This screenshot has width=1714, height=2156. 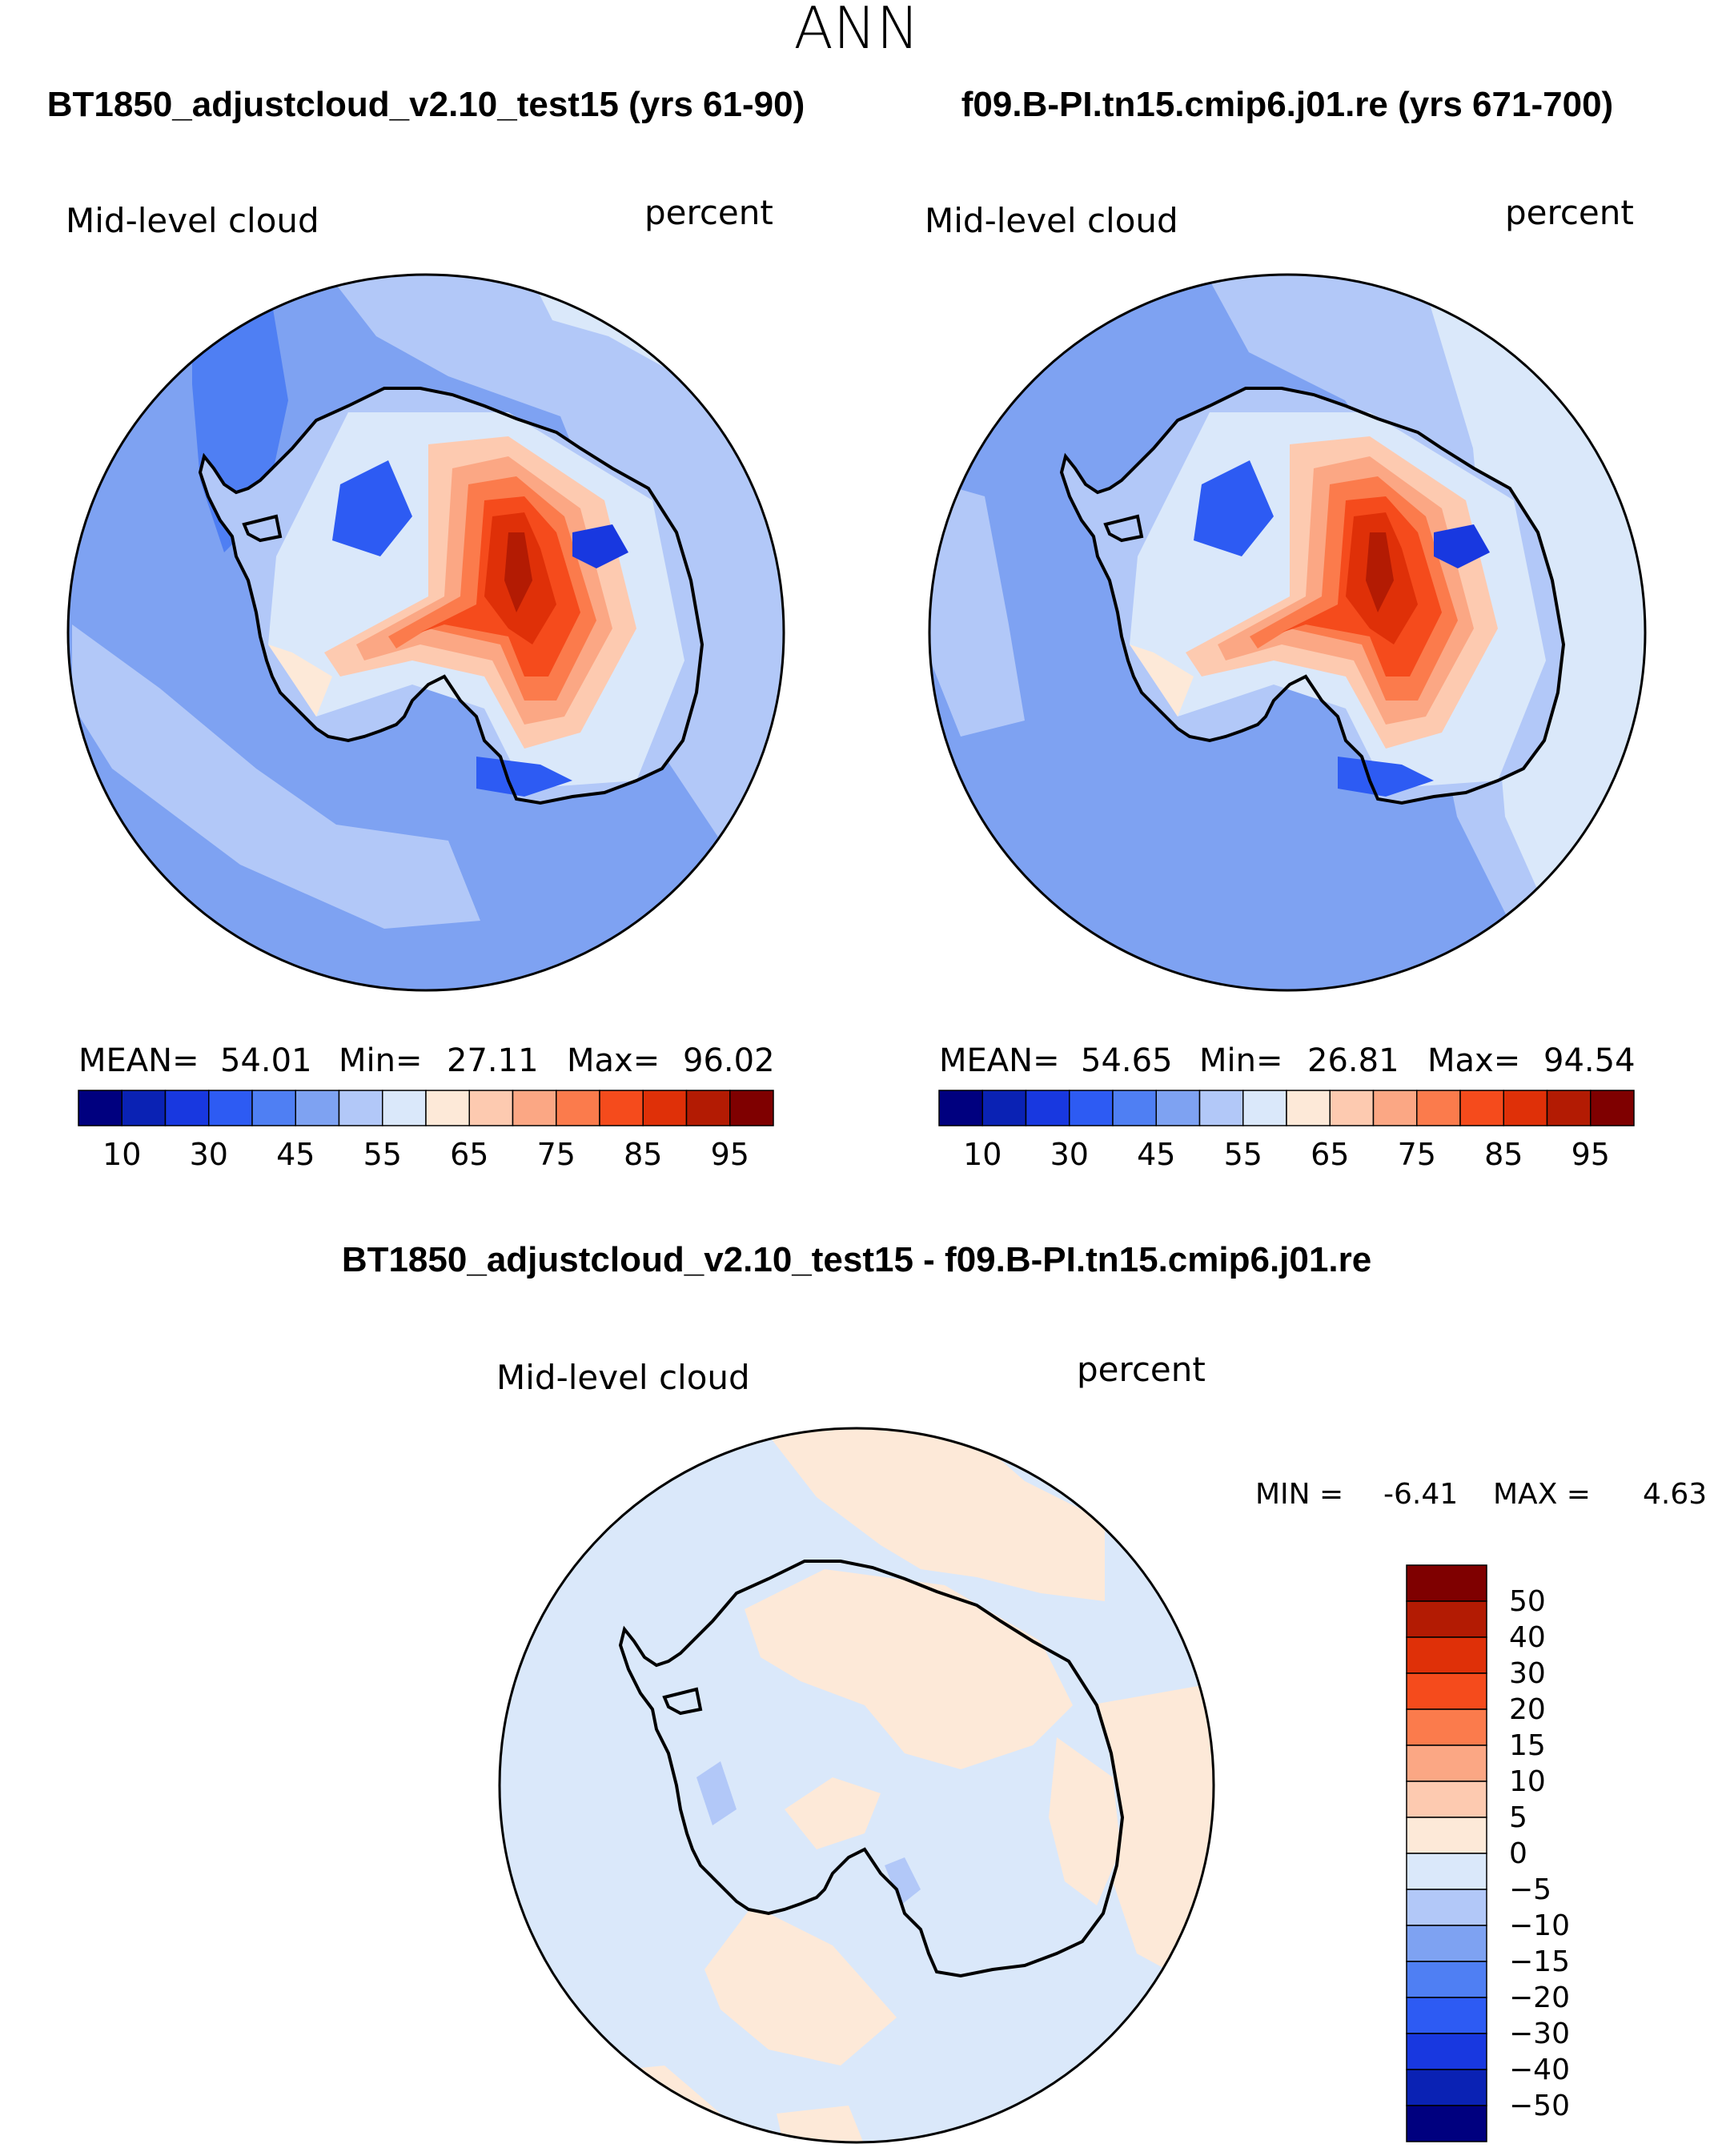 What do you see at coordinates (857, 31) in the screenshot?
I see `main-title: ANN` at bounding box center [857, 31].